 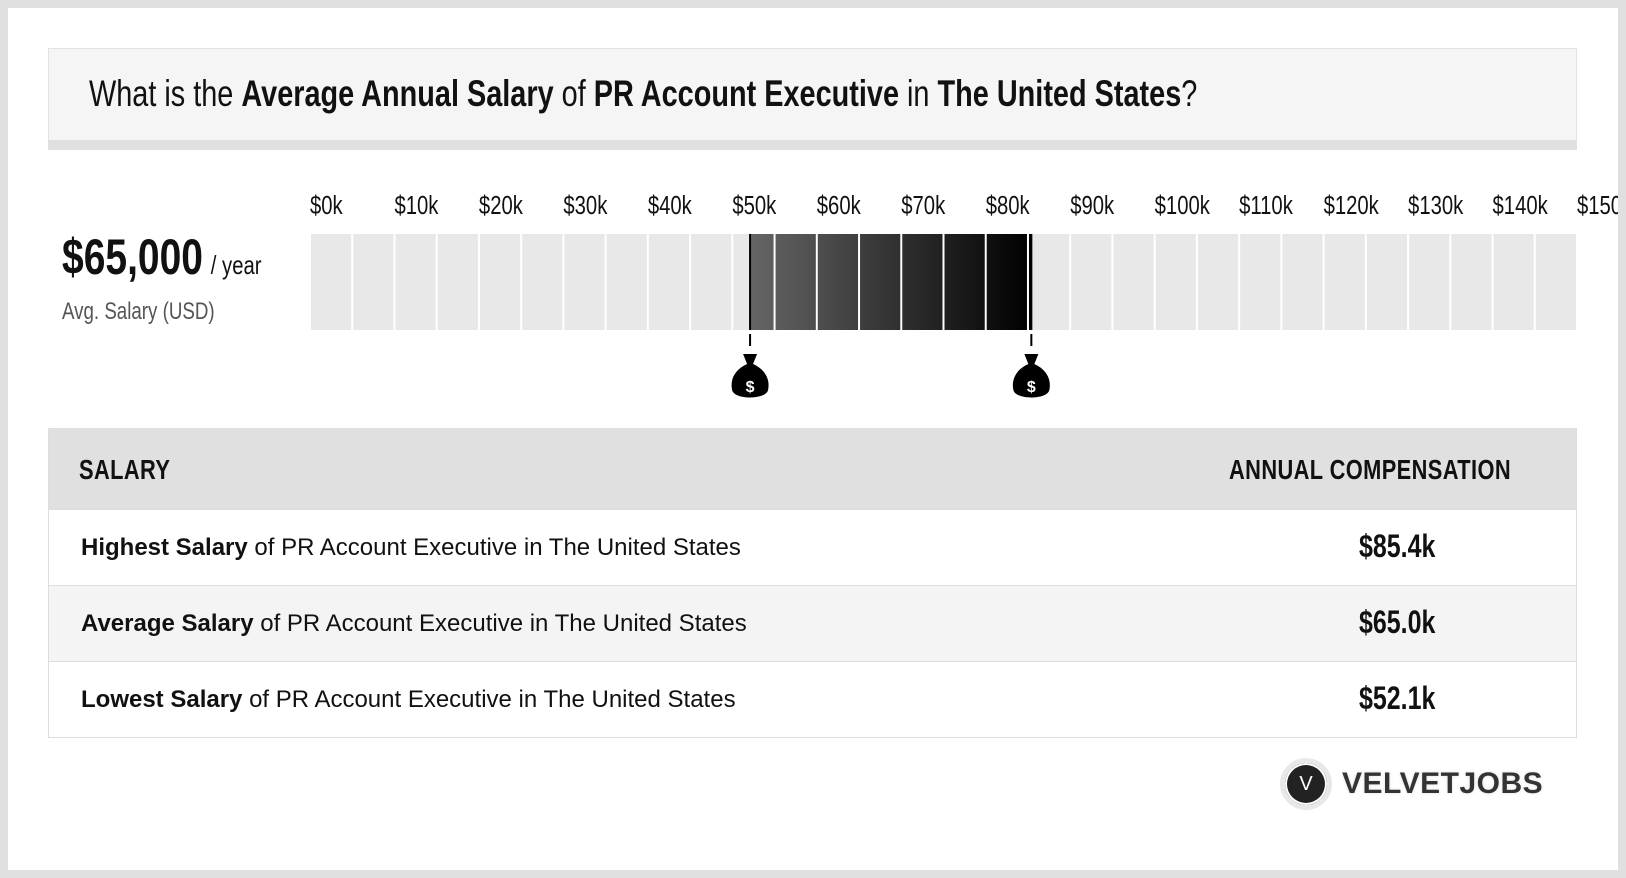 What do you see at coordinates (1397, 698) in the screenshot?
I see `row-value: $52.1k` at bounding box center [1397, 698].